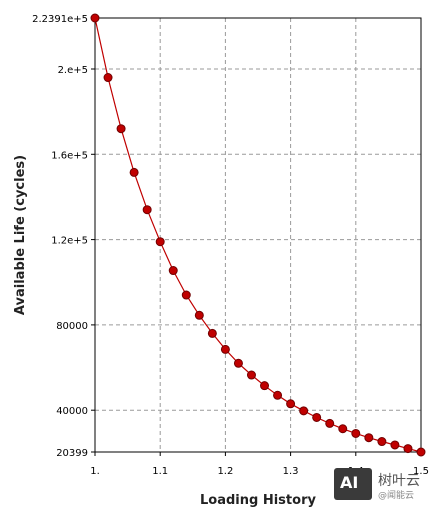 This screenshot has width=432, height=513. I want to click on y-tick-label: 40000, so click(72, 411).